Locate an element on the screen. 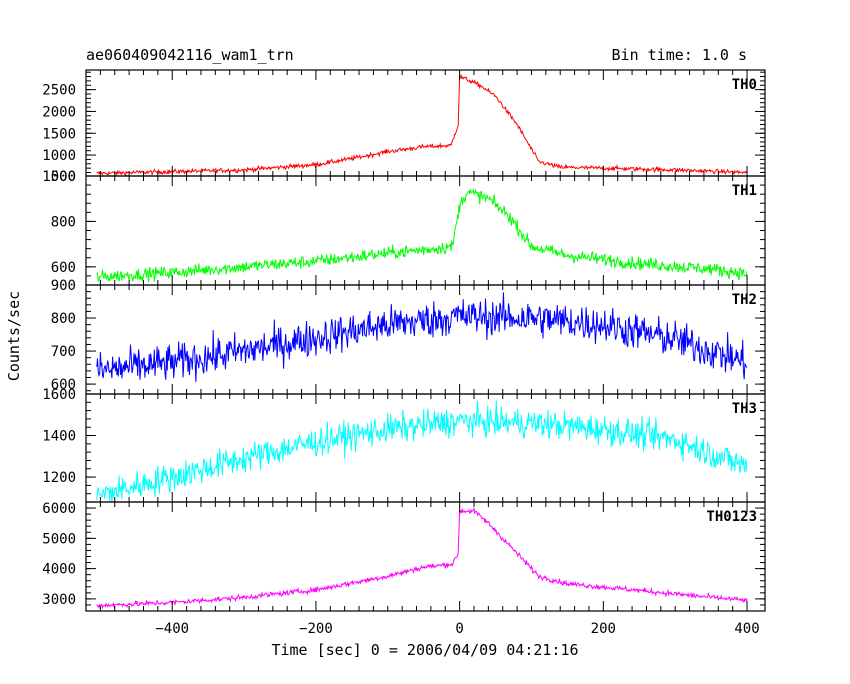 The height and width of the screenshot is (684, 850). x-tick-label: 400 is located at coordinates (746, 629).